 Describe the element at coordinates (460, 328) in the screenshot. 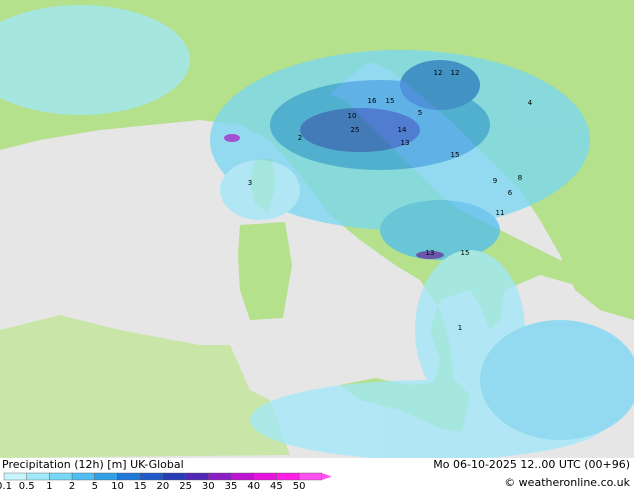

I see `map-value: 1` at that location.